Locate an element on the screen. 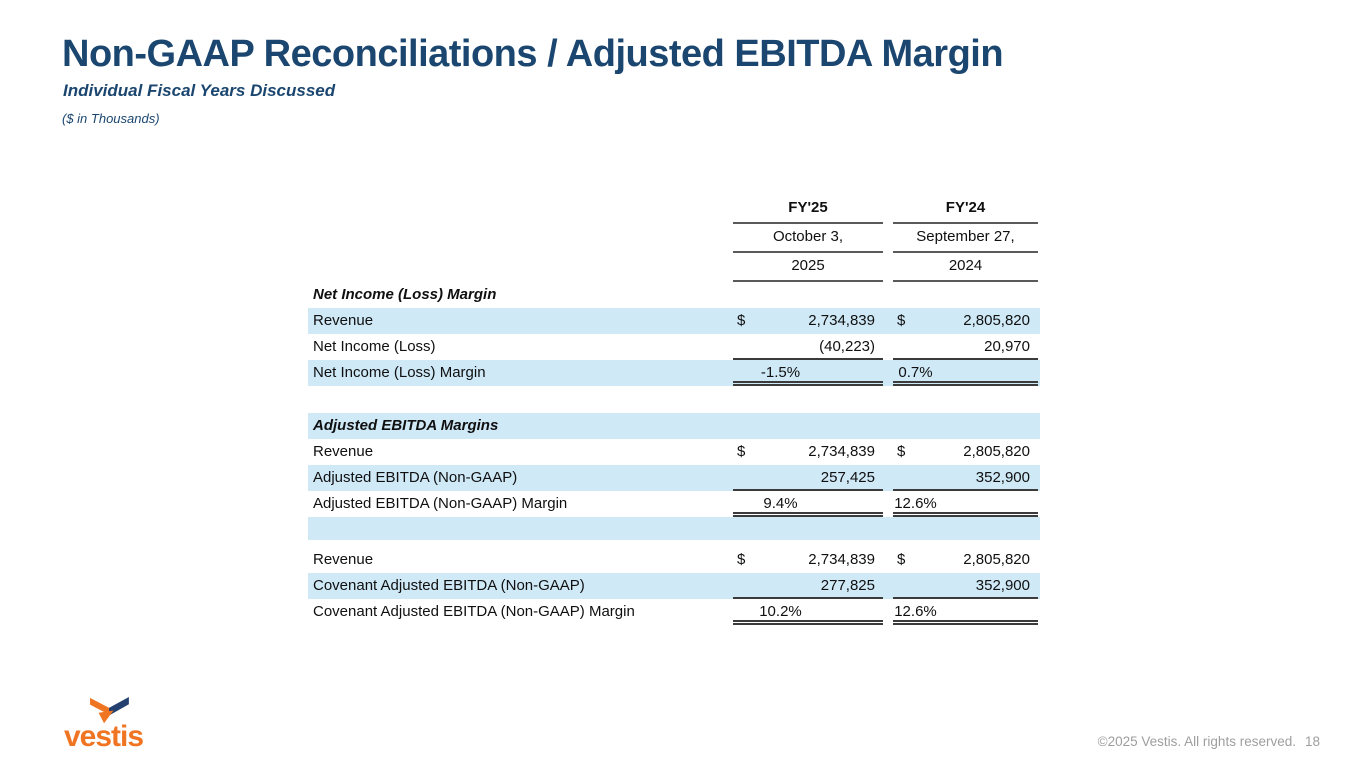 Image resolution: width=1365 pixels, height=768 pixels. fy25-value: 10.2% is located at coordinates (780, 611).